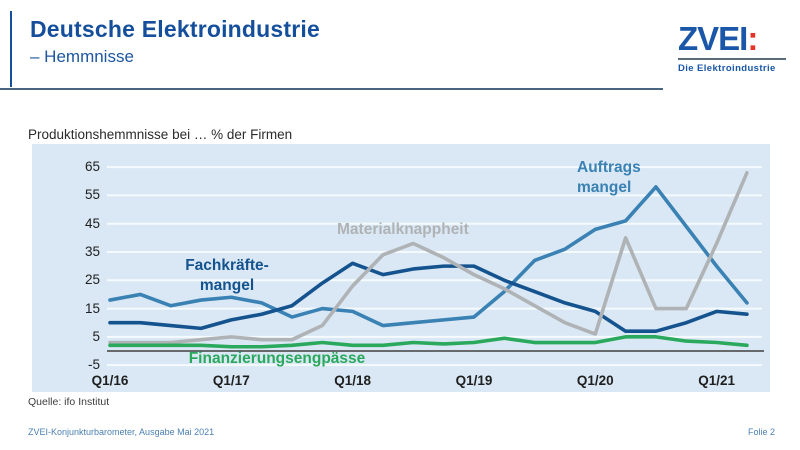 The height and width of the screenshot is (450, 800). I want to click on series-label-auftragsmangel: Auftrags mangel, so click(609, 178).